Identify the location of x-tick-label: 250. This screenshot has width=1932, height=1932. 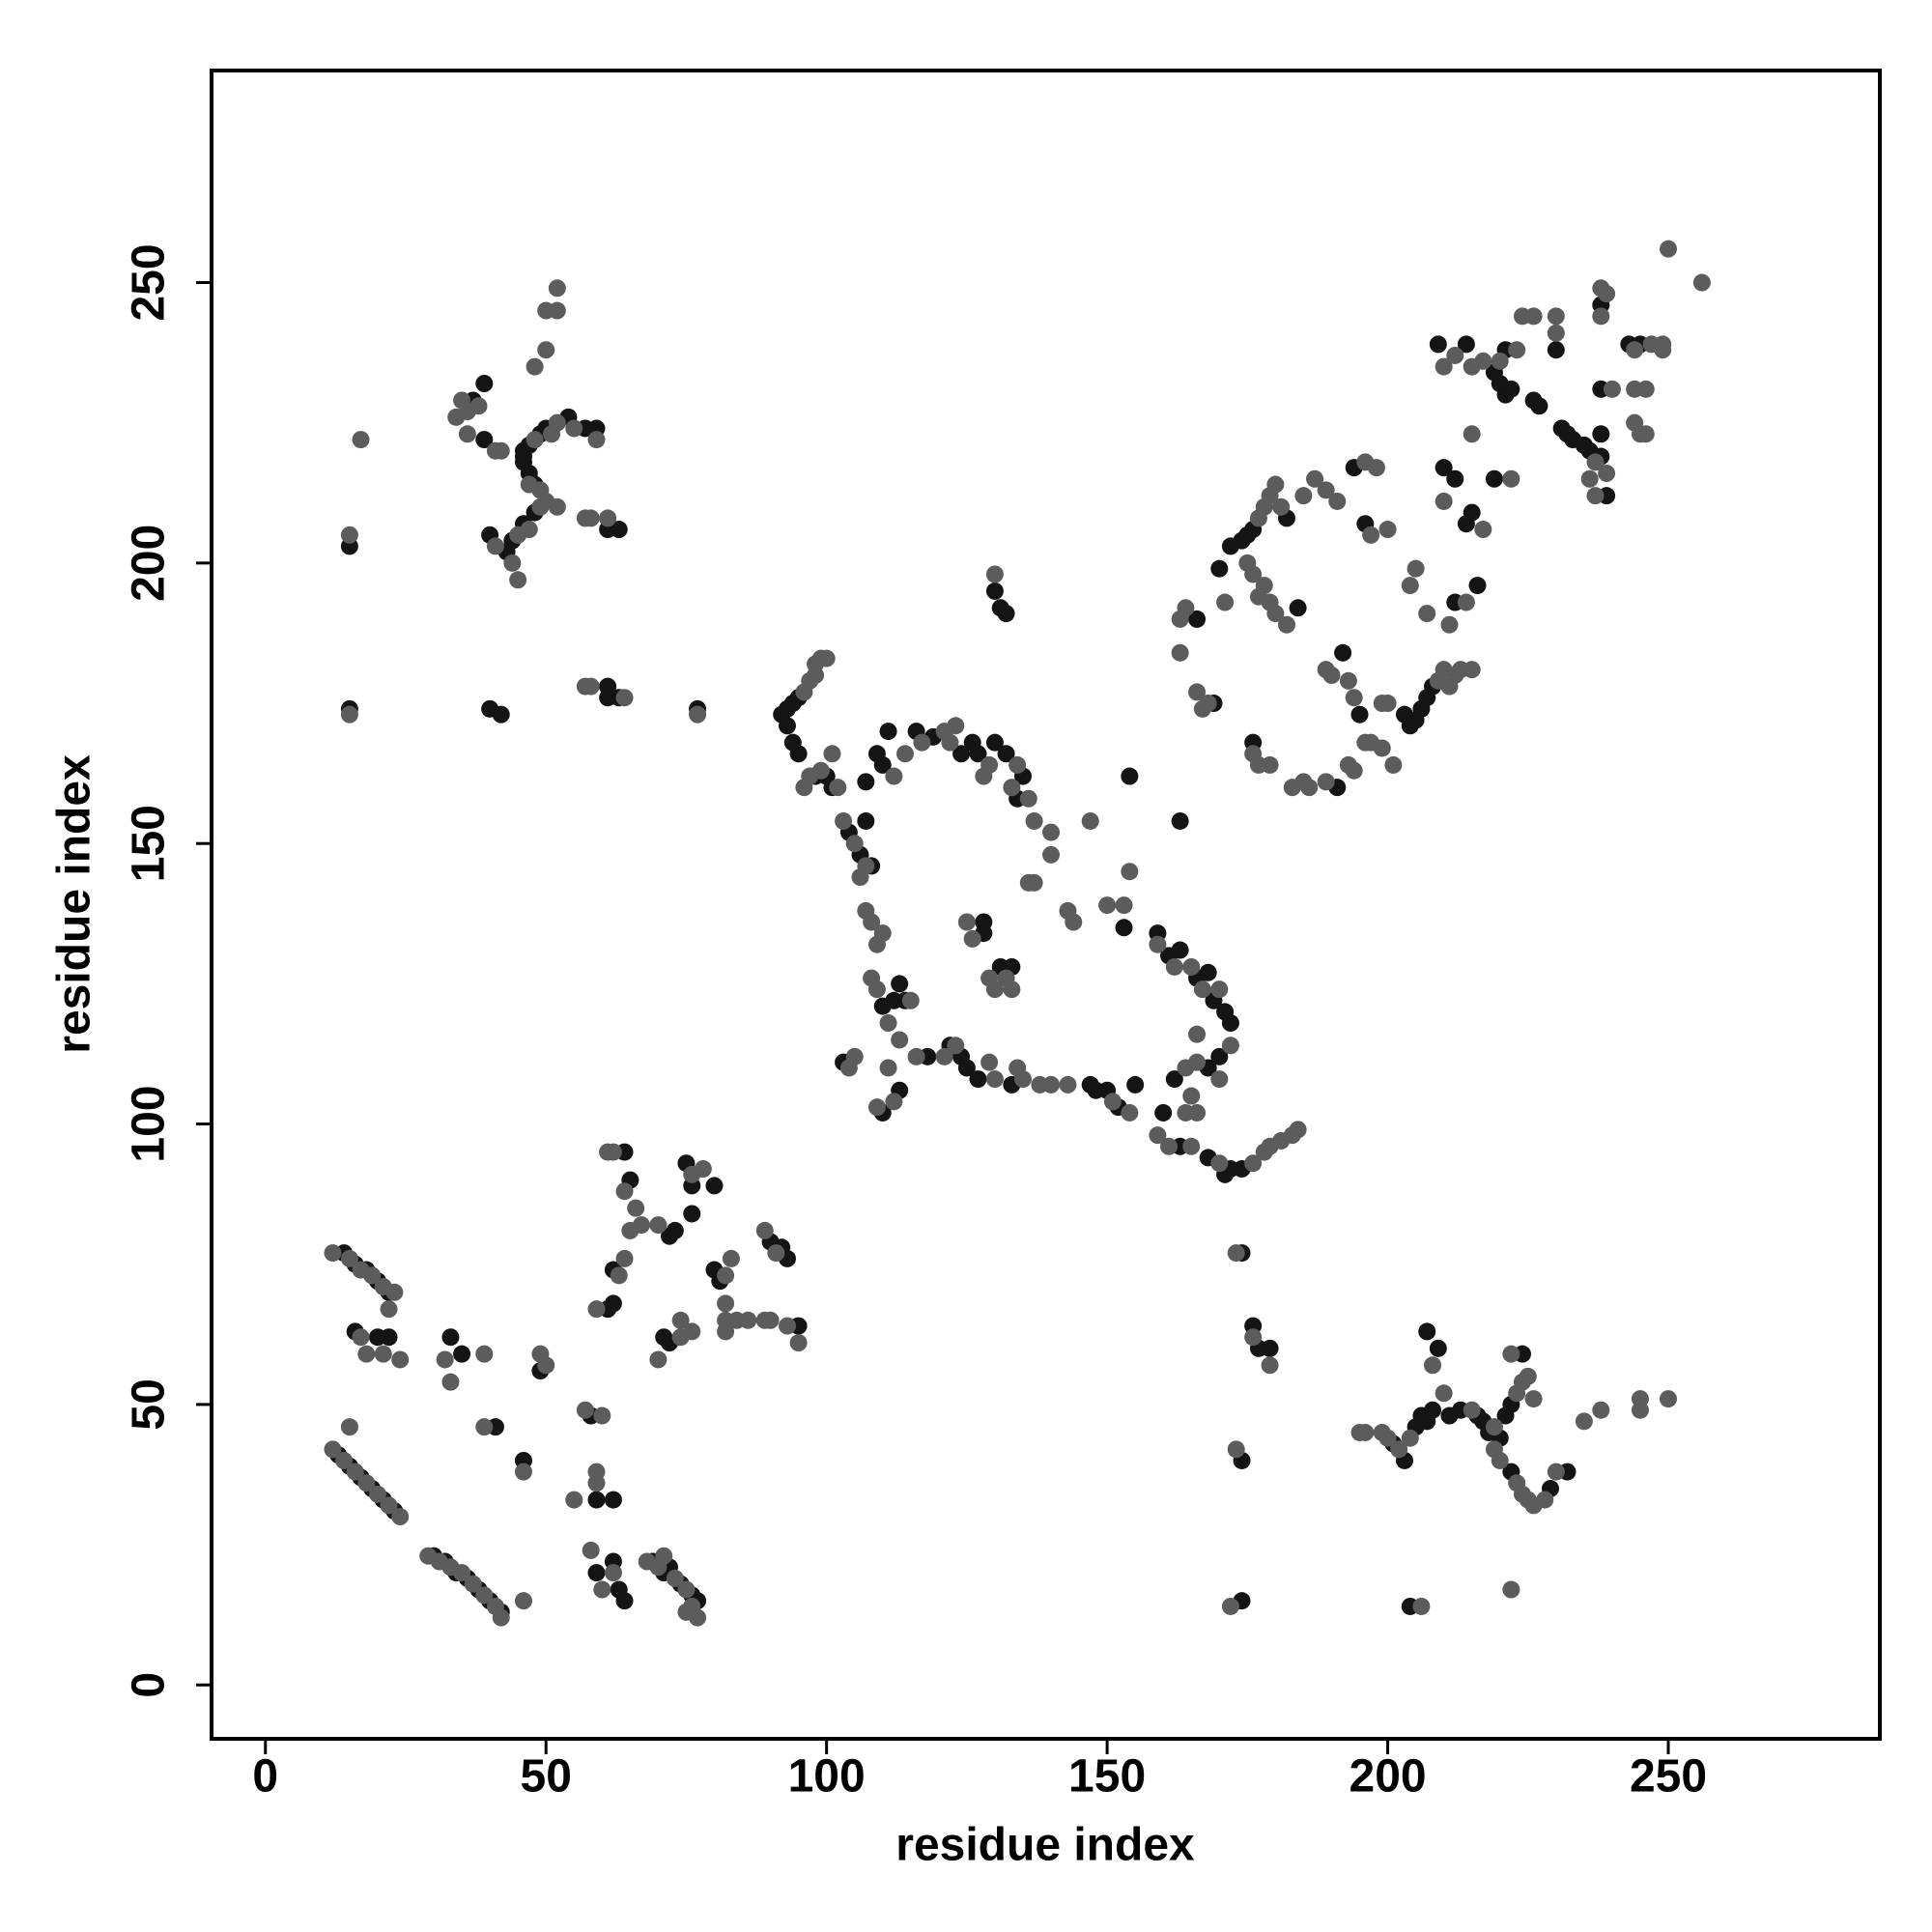
(1668, 1777).